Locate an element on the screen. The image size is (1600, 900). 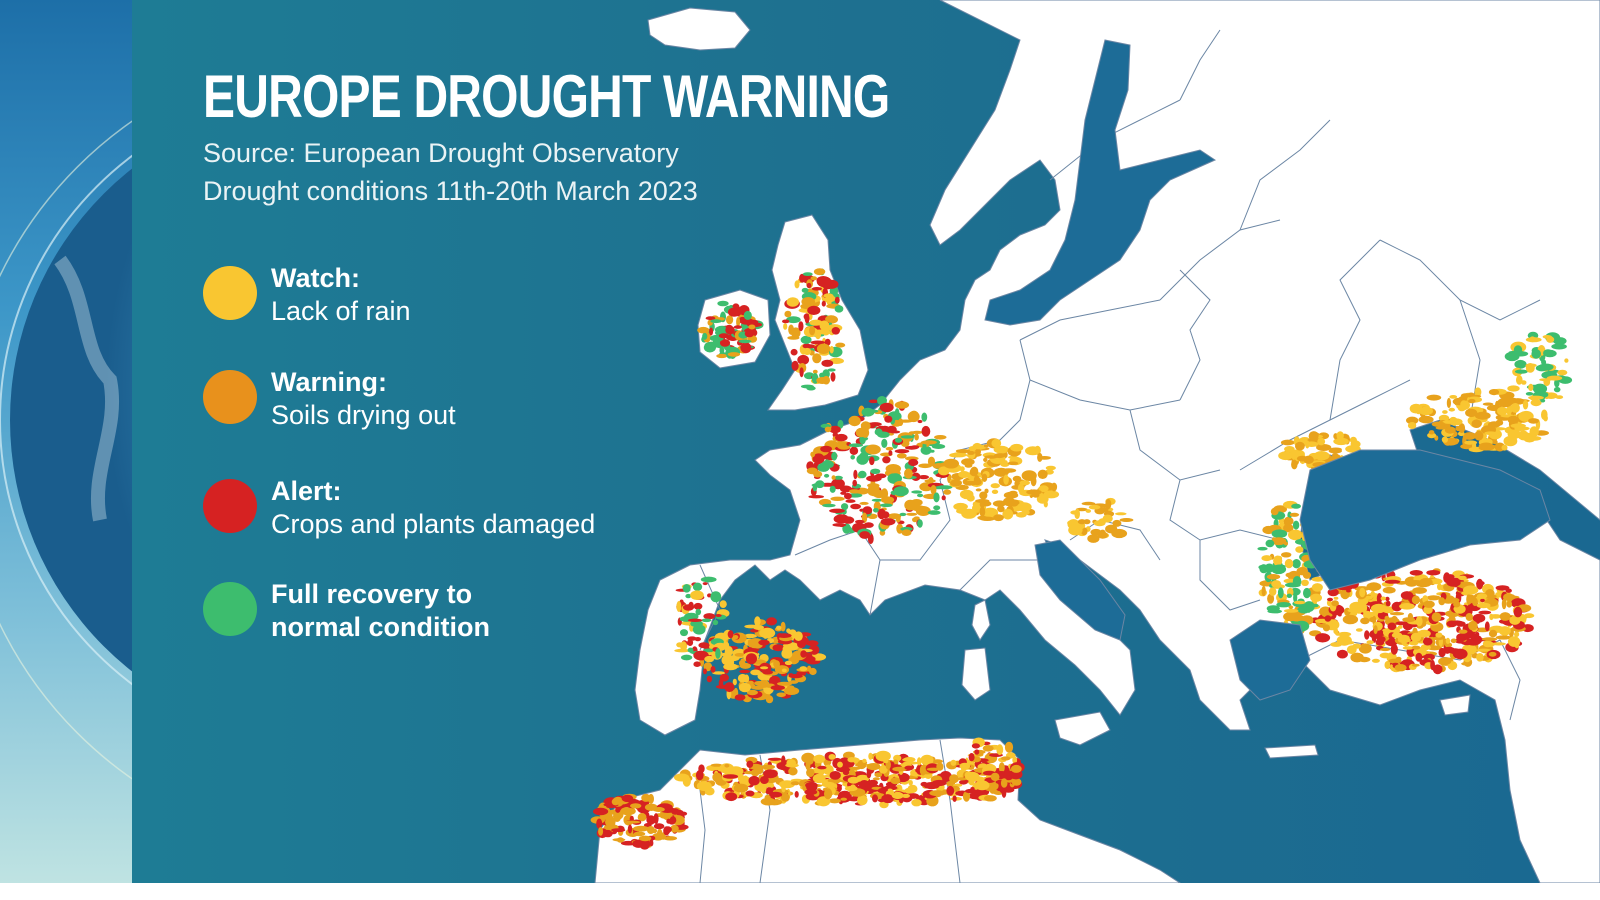
land-sardinia is located at coordinates (976, 674).